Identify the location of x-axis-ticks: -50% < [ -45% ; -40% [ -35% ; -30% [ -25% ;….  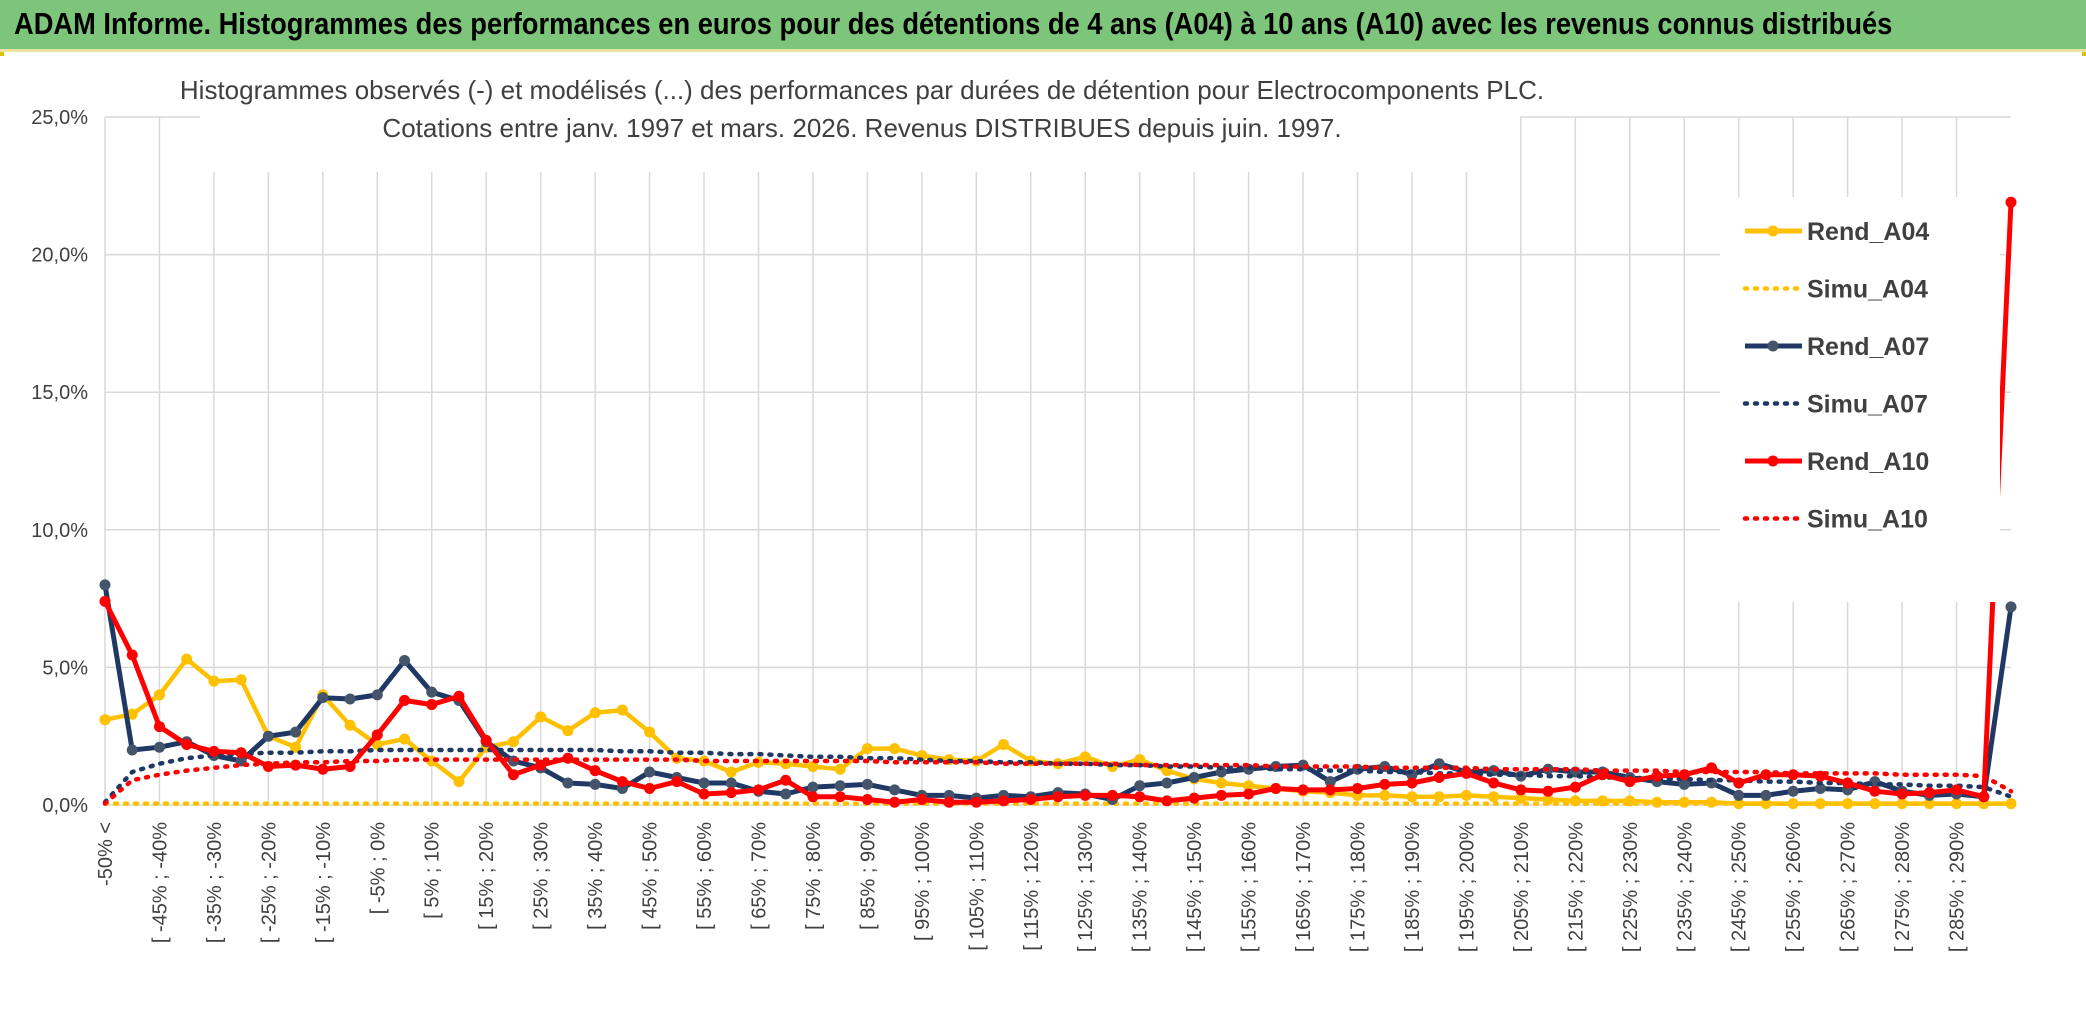
(1032, 887).